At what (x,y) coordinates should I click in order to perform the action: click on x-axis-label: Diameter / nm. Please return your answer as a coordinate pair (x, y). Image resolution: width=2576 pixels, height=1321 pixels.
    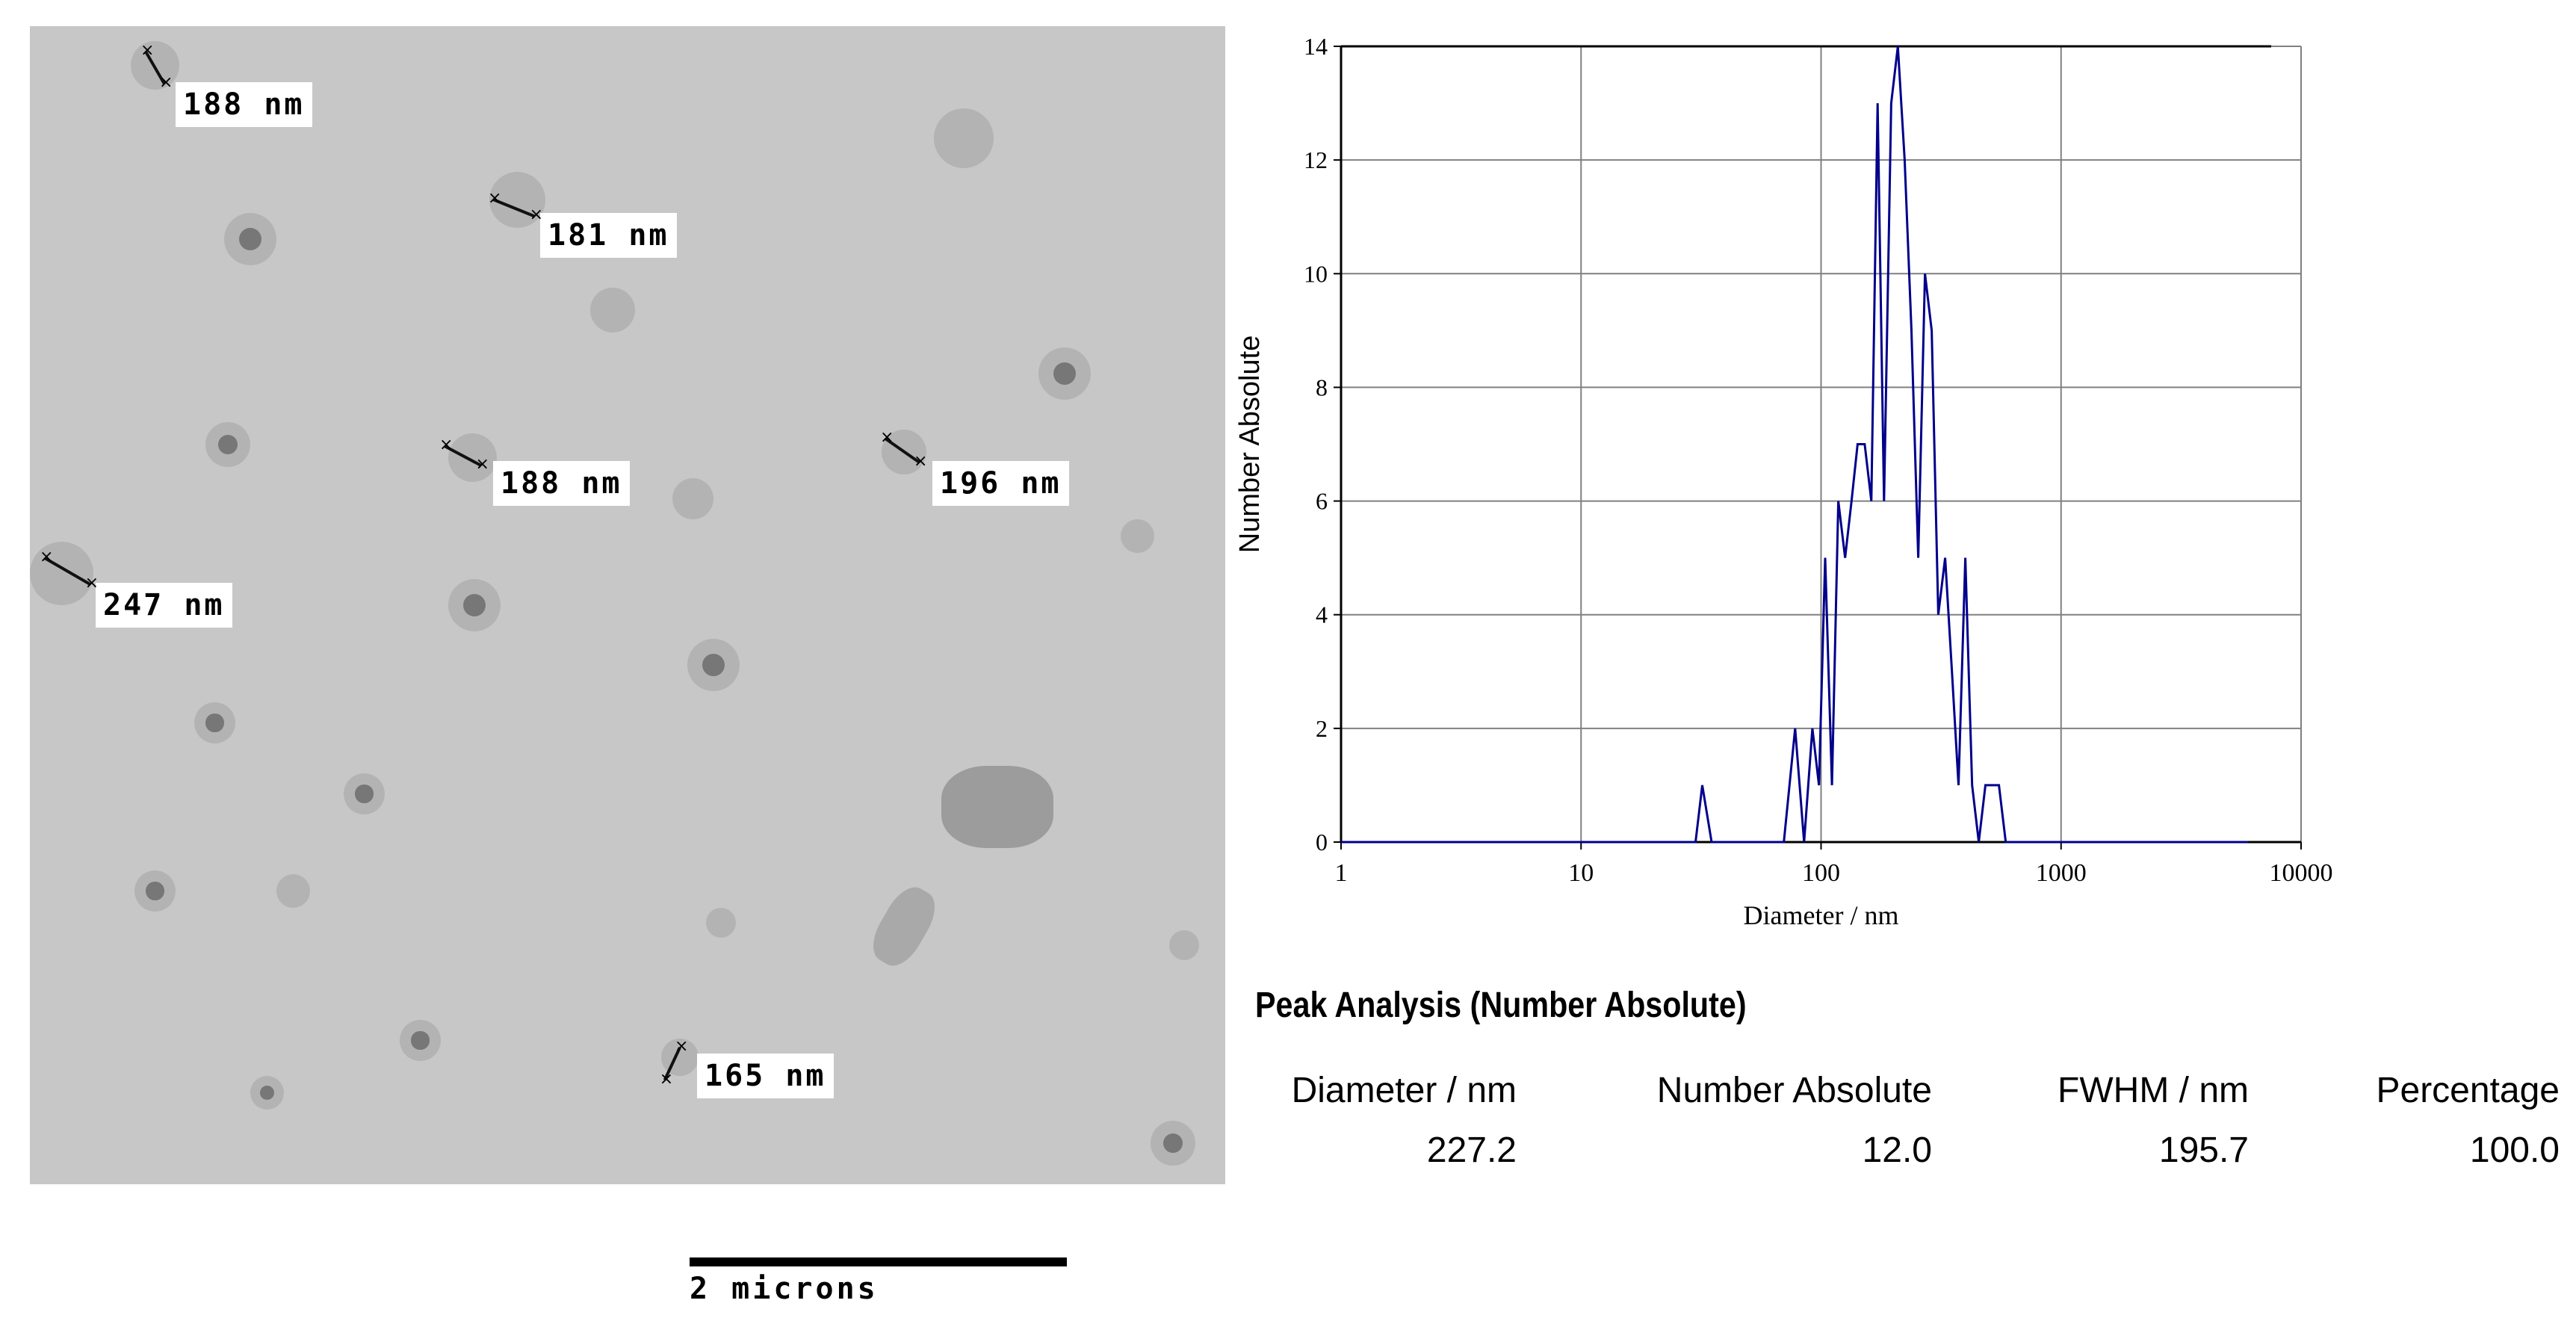
    Looking at the image, I should click on (1821, 915).